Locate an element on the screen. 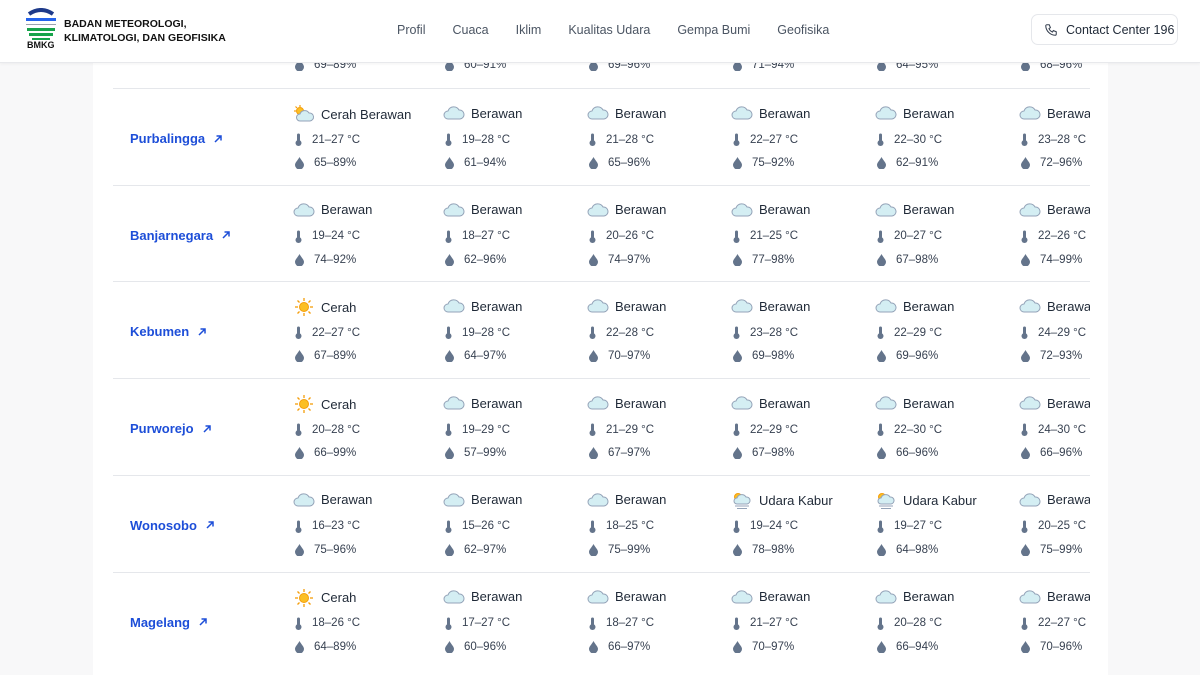 The width and height of the screenshot is (1200, 675). city-link: Banjarnegara is located at coordinates (180, 235).